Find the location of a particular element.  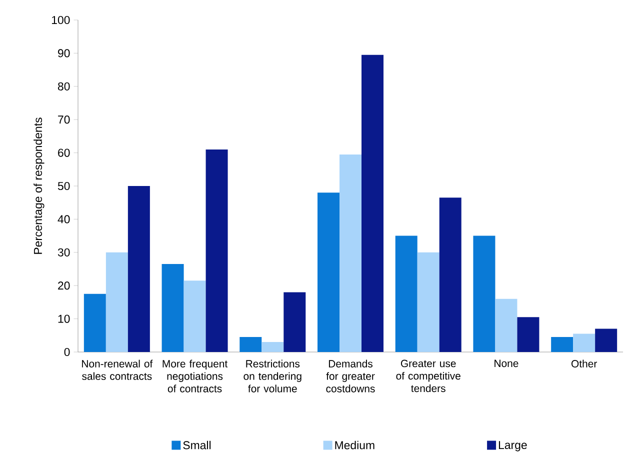

y-tick-label: 20 is located at coordinates (64, 286).